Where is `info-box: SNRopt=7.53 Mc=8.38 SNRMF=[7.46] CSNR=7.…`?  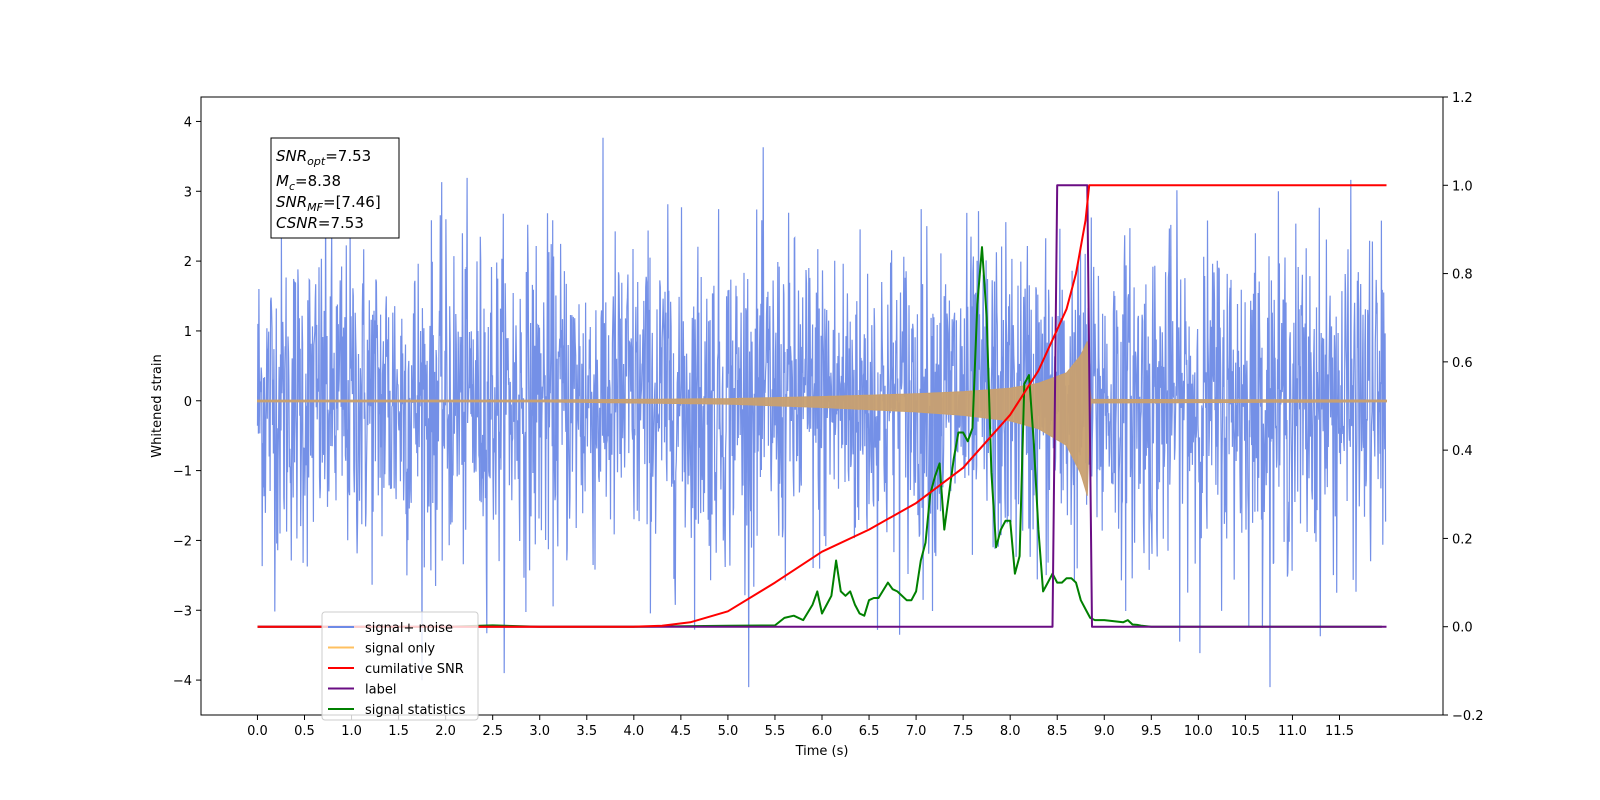 info-box: SNRopt=7.53 Mc=8.38 SNRMF=[7.46] CSNR=7.… is located at coordinates (335, 188).